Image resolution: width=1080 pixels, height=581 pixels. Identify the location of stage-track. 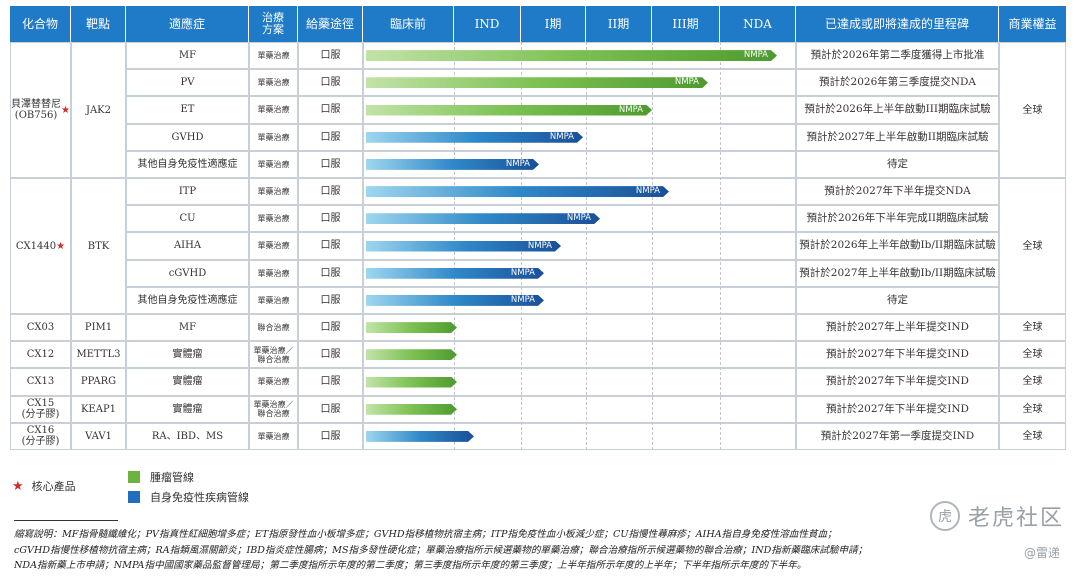
(579, 273).